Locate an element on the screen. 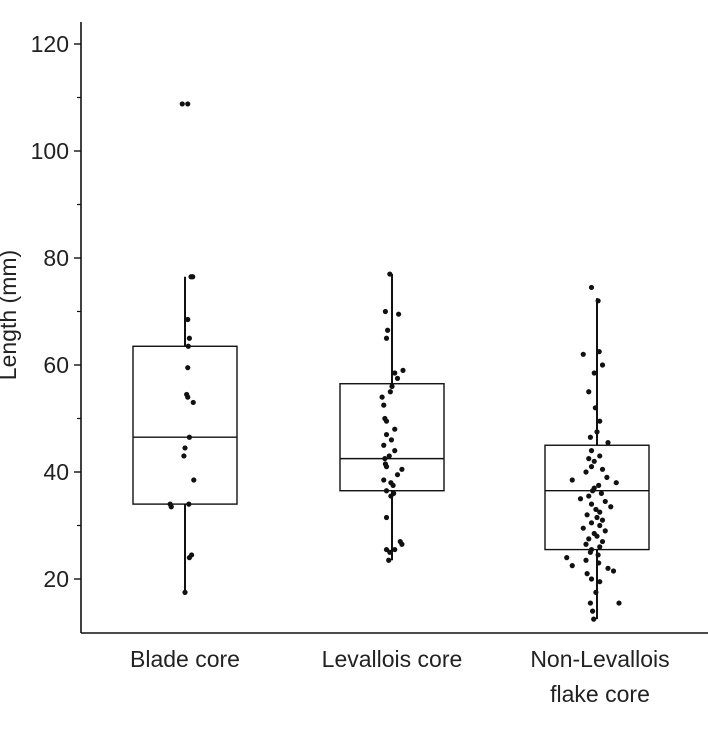 Image resolution: width=708 pixels, height=746 pixels. y-tick-label: 40 is located at coordinates (56, 472).